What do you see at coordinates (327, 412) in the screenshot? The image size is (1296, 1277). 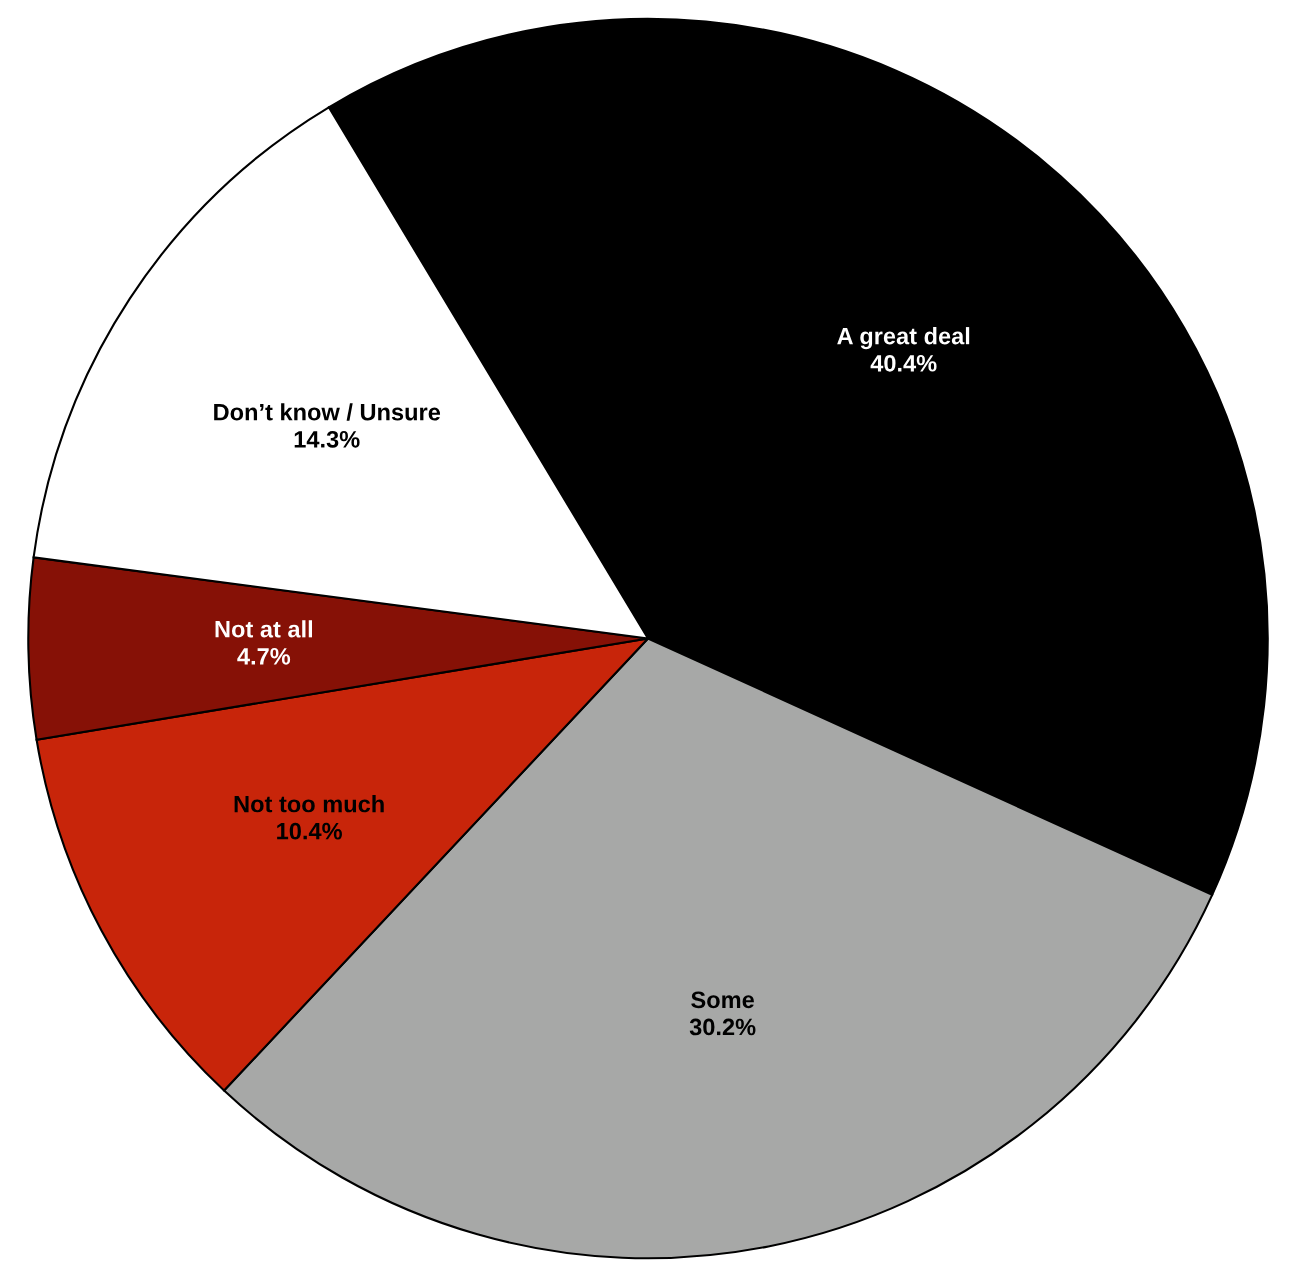 I see `slice-label: Don’t know / Unsure` at bounding box center [327, 412].